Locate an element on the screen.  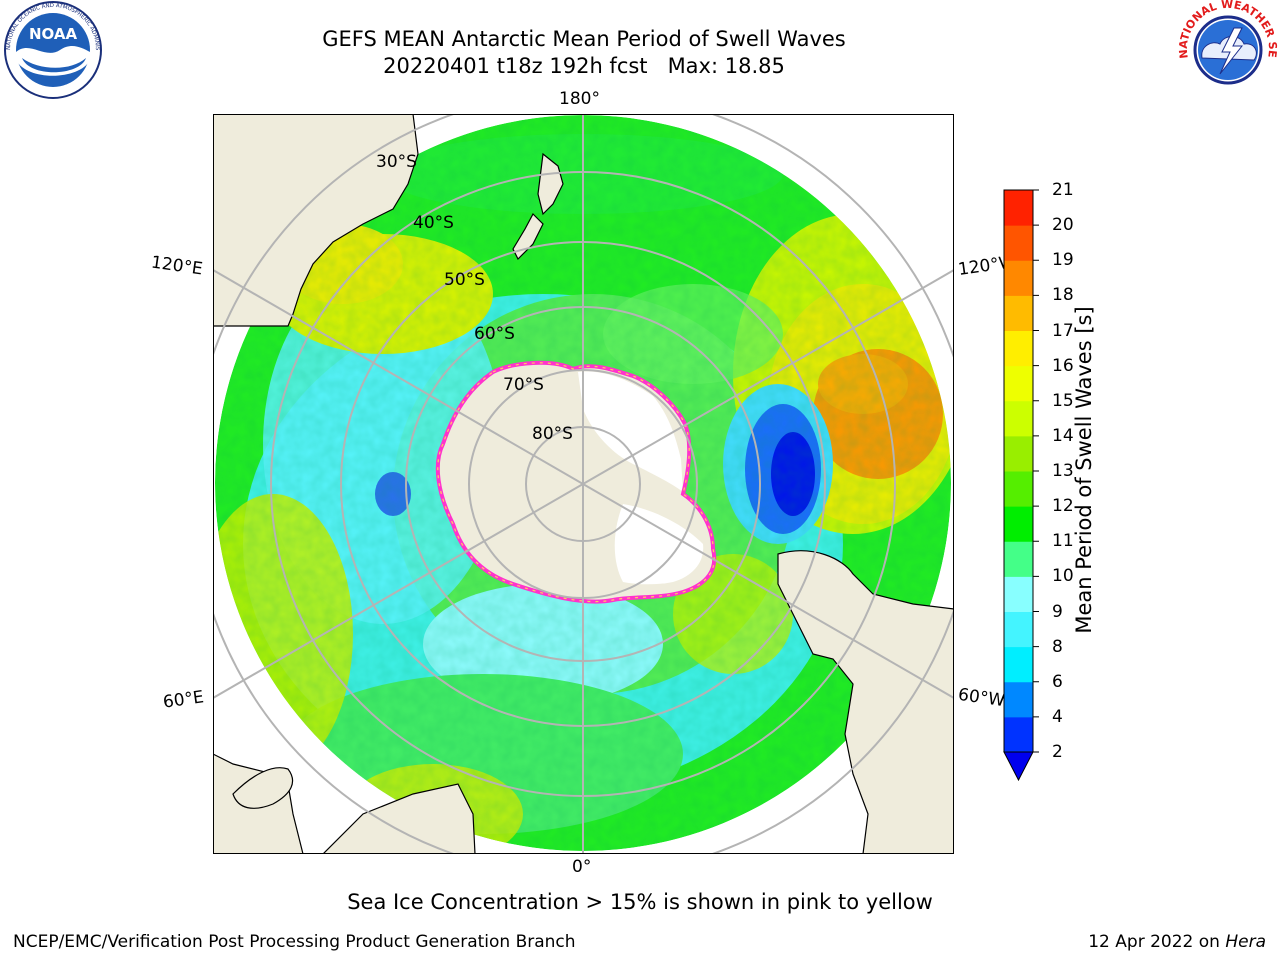
lon-label-180: 180° is located at coordinates (579, 99).